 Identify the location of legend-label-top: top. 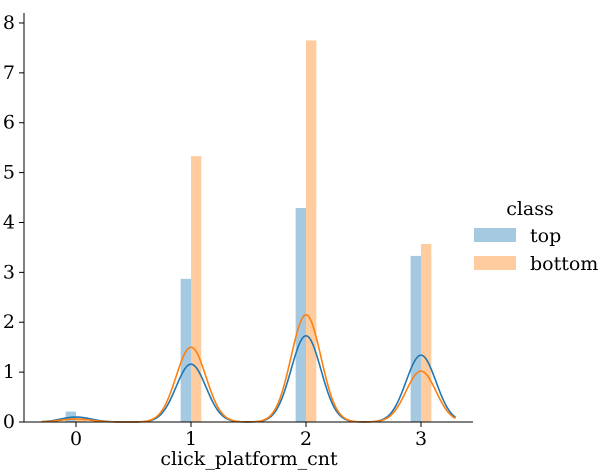
(545, 236).